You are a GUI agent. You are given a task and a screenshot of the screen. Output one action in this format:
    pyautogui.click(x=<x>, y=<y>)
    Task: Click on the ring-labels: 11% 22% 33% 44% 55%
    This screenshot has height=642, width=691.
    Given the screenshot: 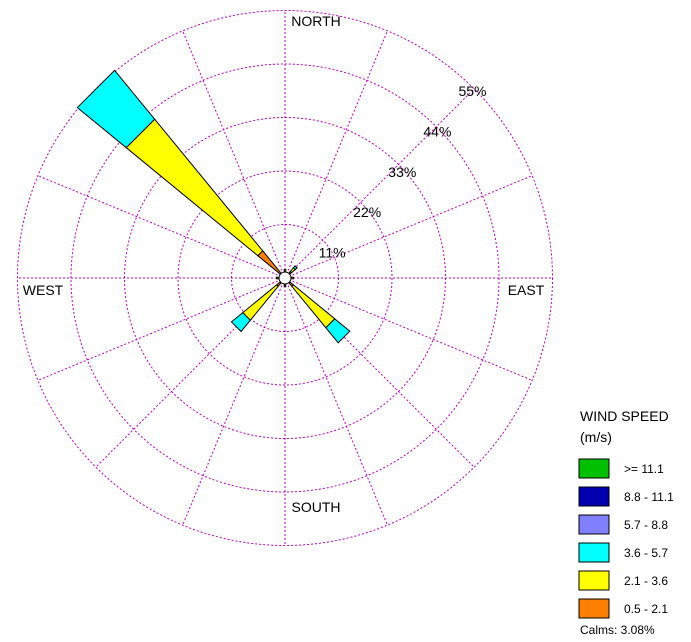 What is the action you would take?
    pyautogui.click(x=403, y=172)
    